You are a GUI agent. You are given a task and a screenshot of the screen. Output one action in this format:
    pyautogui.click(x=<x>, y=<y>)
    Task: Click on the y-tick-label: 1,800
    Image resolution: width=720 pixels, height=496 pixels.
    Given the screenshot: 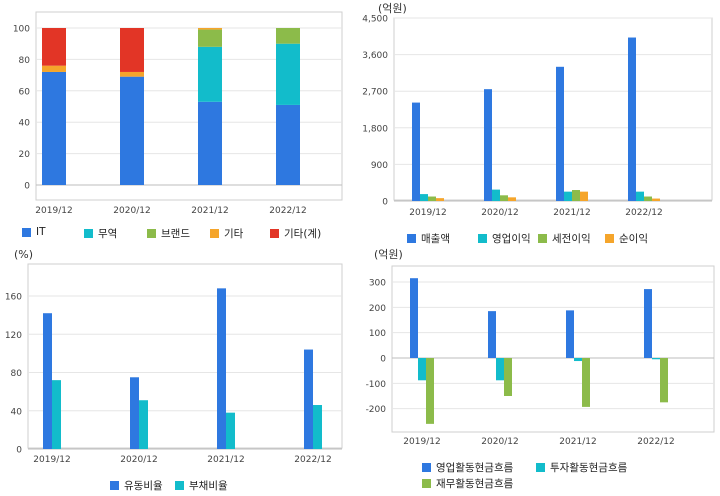 What is the action you would take?
    pyautogui.click(x=375, y=129)
    